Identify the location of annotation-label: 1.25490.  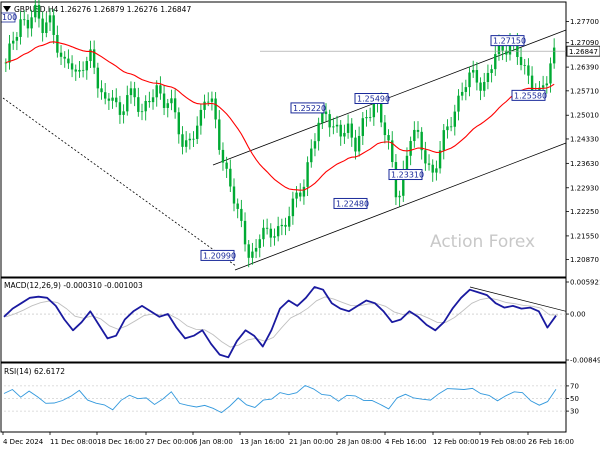
(373, 99).